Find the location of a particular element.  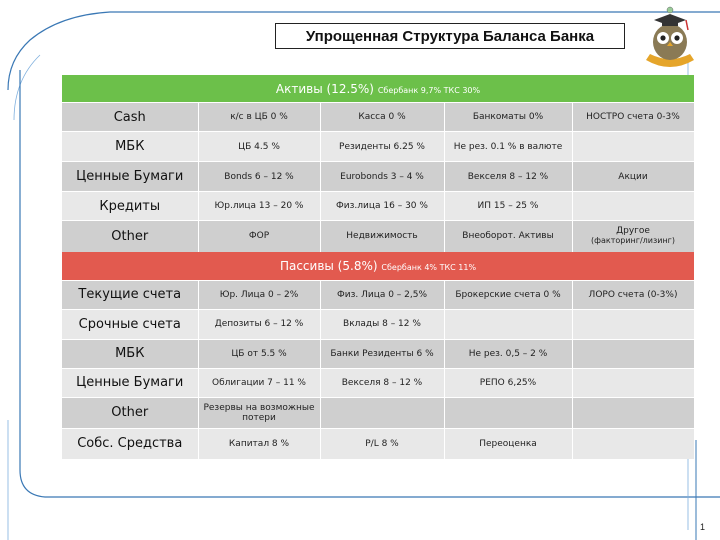

cell-text: Физ. Лица 0 – 2,5% is located at coordinates (382, 294).